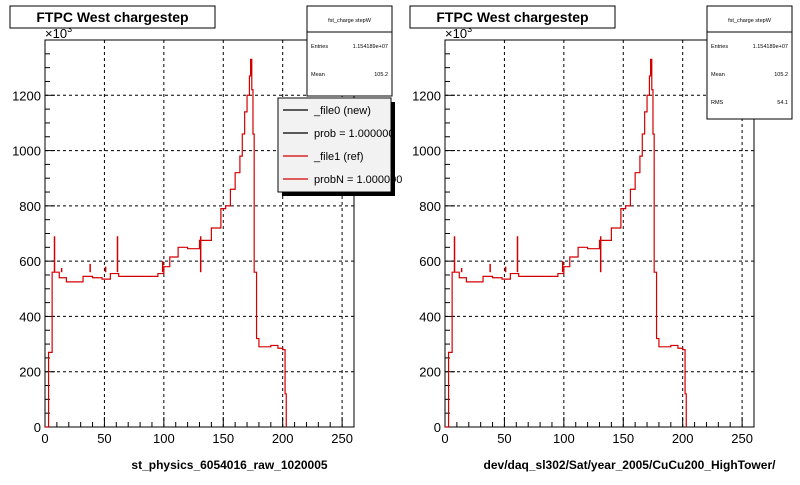 The image size is (800, 485). What do you see at coordinates (358, 180) in the screenshot?
I see `legend-entry: probN = 1.000000` at bounding box center [358, 180].